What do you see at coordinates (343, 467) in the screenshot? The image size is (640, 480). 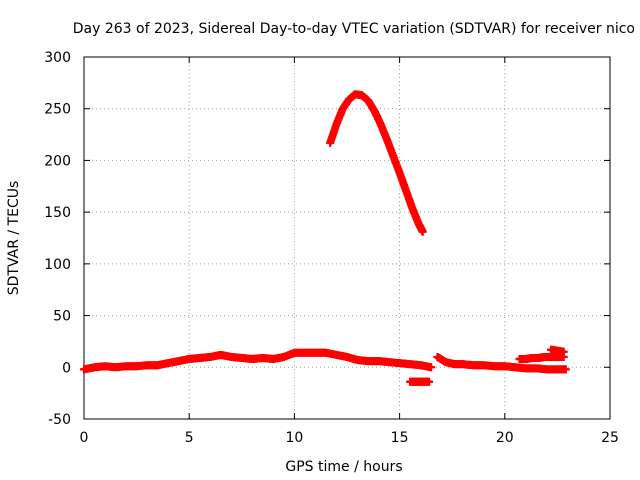 I see `x-axis-label: GPS time / hours` at bounding box center [343, 467].